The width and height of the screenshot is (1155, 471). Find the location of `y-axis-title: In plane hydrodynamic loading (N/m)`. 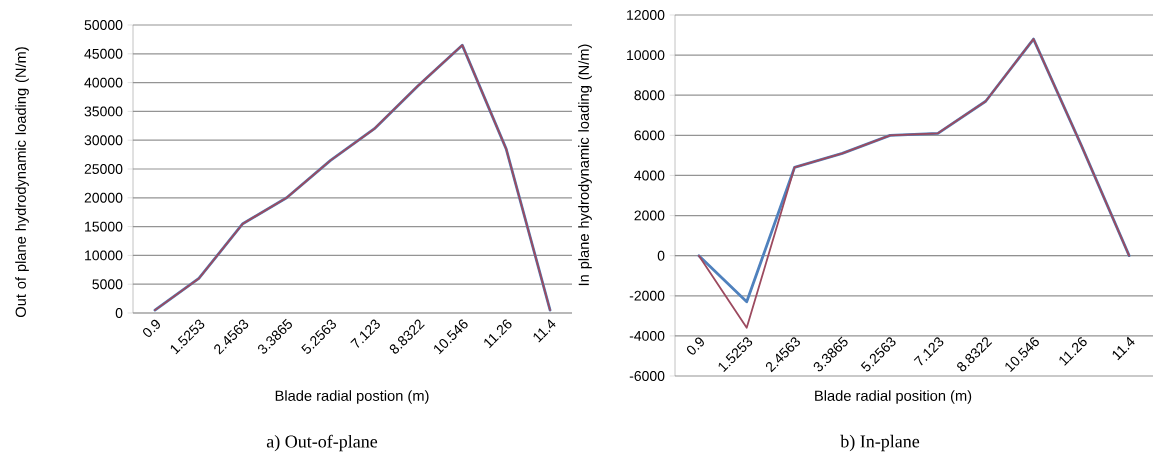

y-axis-title: In plane hydrodynamic loading (N/m) is located at coordinates (585, 165).